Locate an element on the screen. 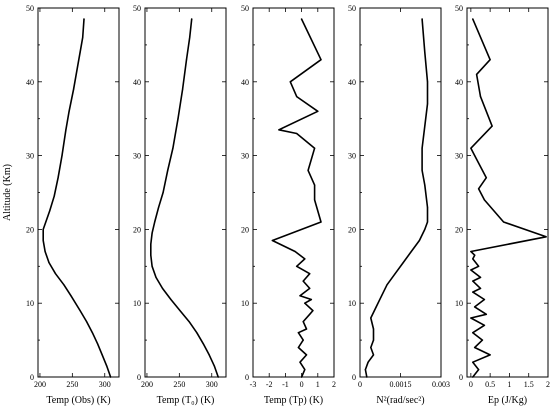 Image resolution: width=550 pixels, height=416 pixels. panel-frame is located at coordinates (293, 192).